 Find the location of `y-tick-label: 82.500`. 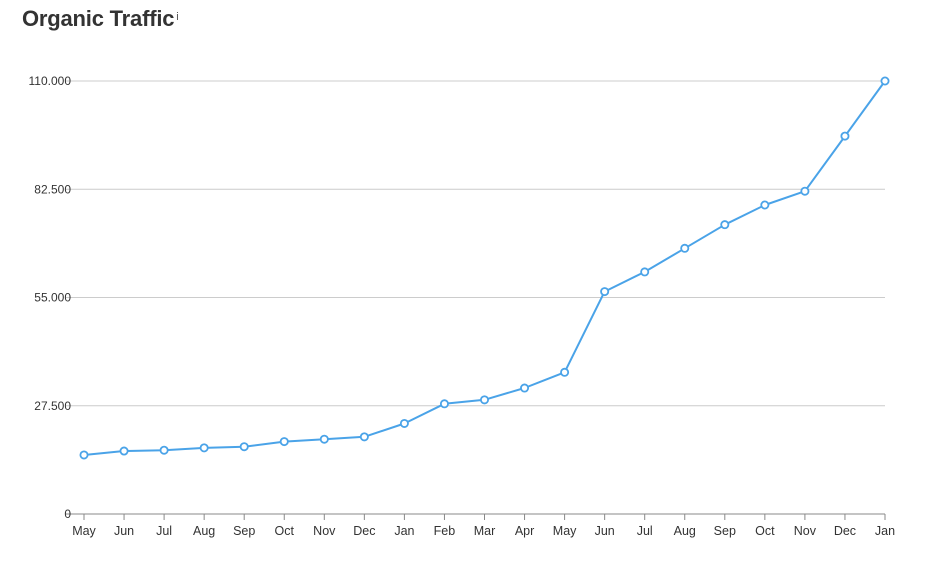

y-tick-label: 82.500 is located at coordinates (52, 189).